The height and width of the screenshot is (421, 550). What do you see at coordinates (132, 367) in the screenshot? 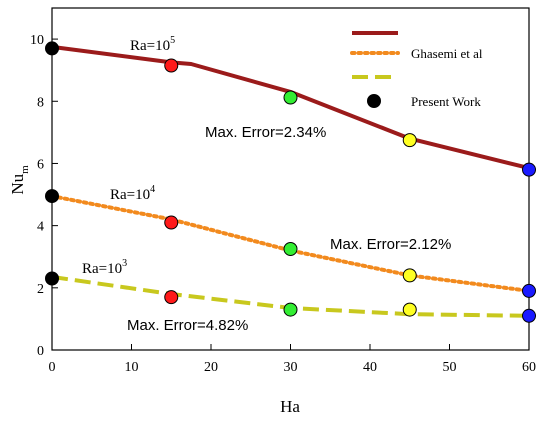
I see `x-tick-label: 10` at bounding box center [132, 367].